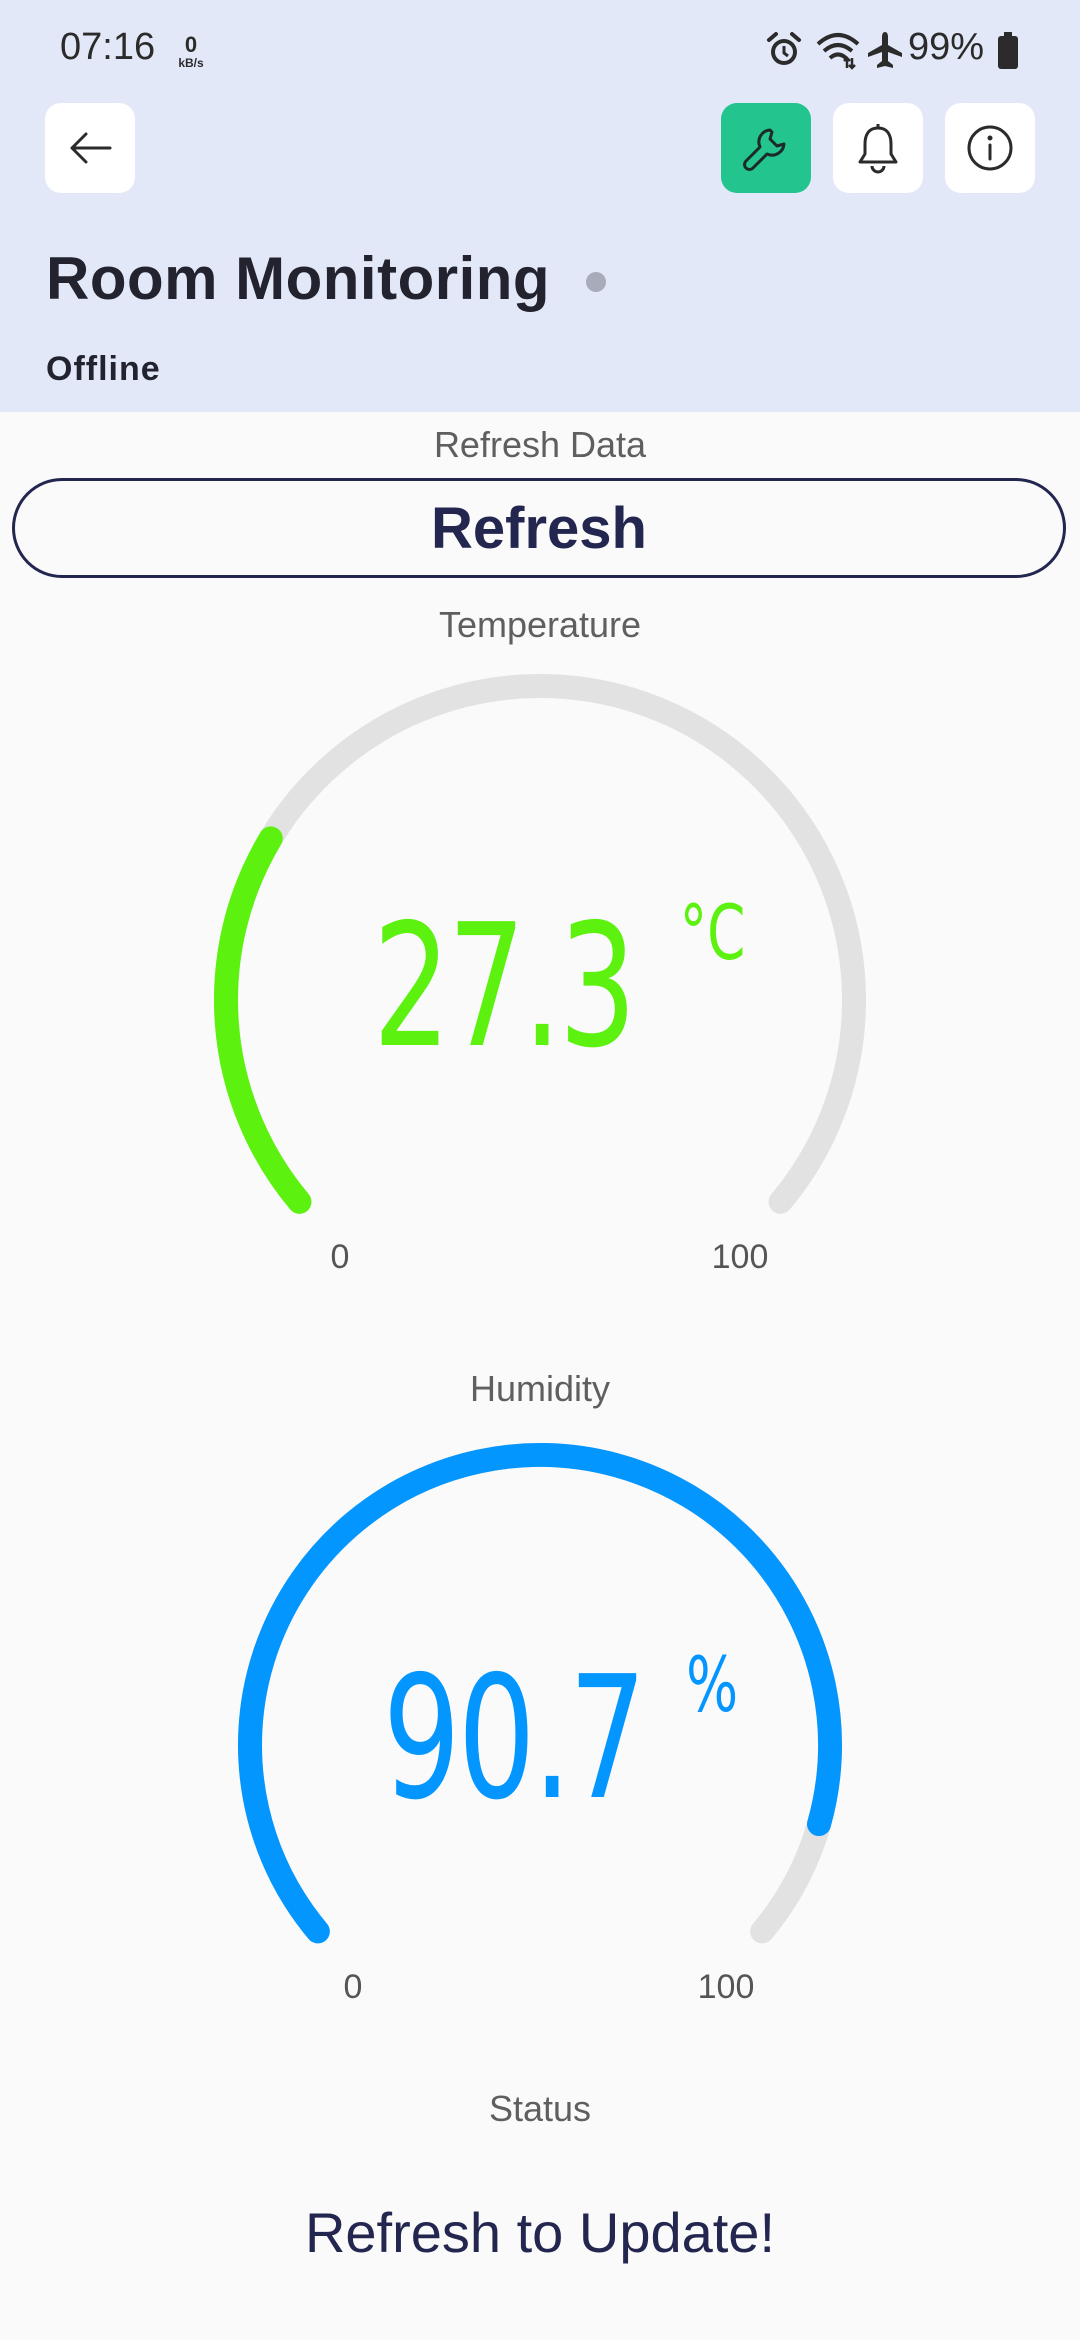 The height and width of the screenshot is (2340, 1080). What do you see at coordinates (540, 2109) in the screenshot?
I see `status-label: Status` at bounding box center [540, 2109].